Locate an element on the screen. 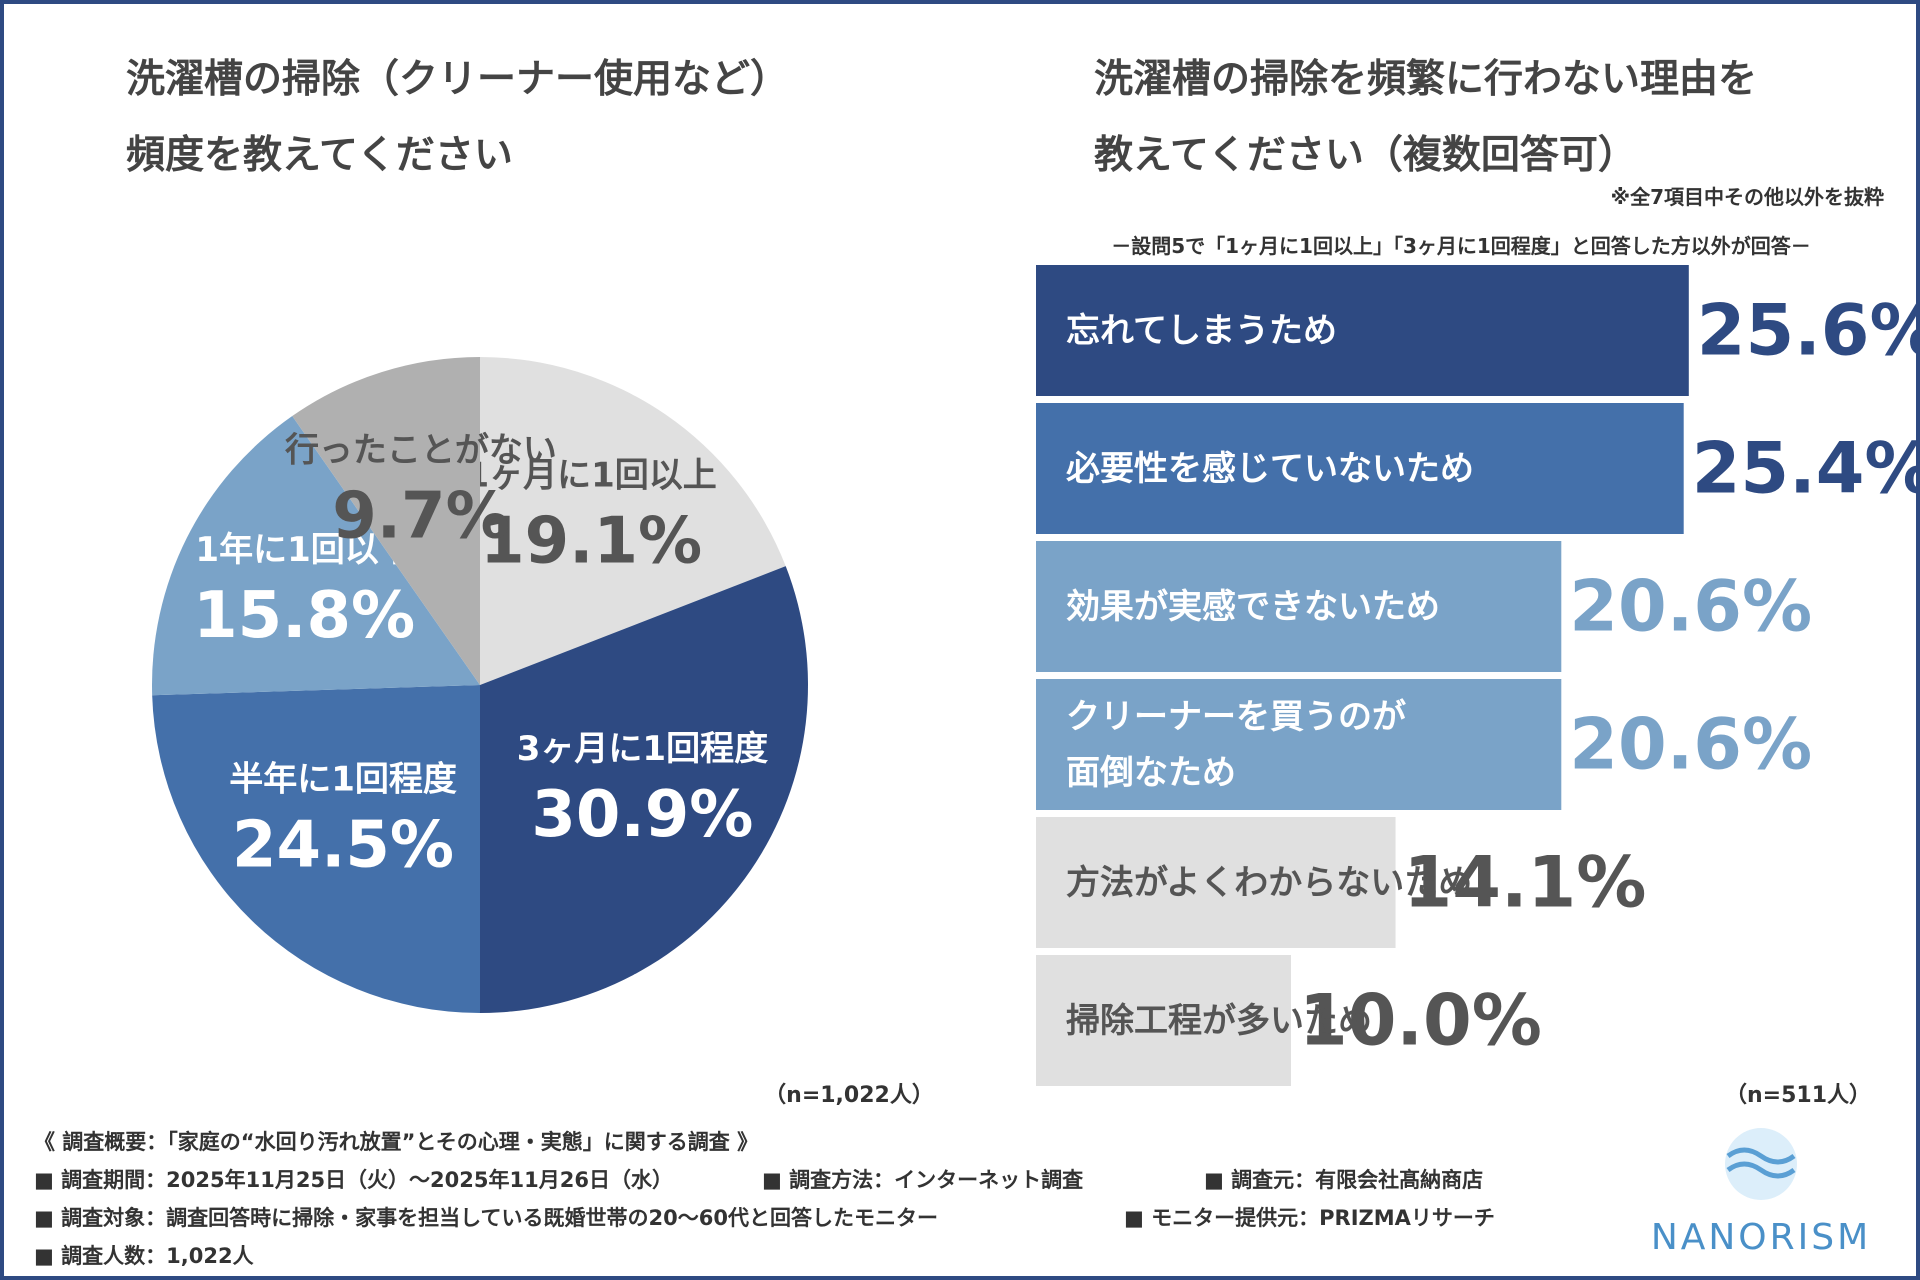 Image resolution: width=1920 pixels, height=1280 pixels. logo-icon is located at coordinates (1761, 1164).